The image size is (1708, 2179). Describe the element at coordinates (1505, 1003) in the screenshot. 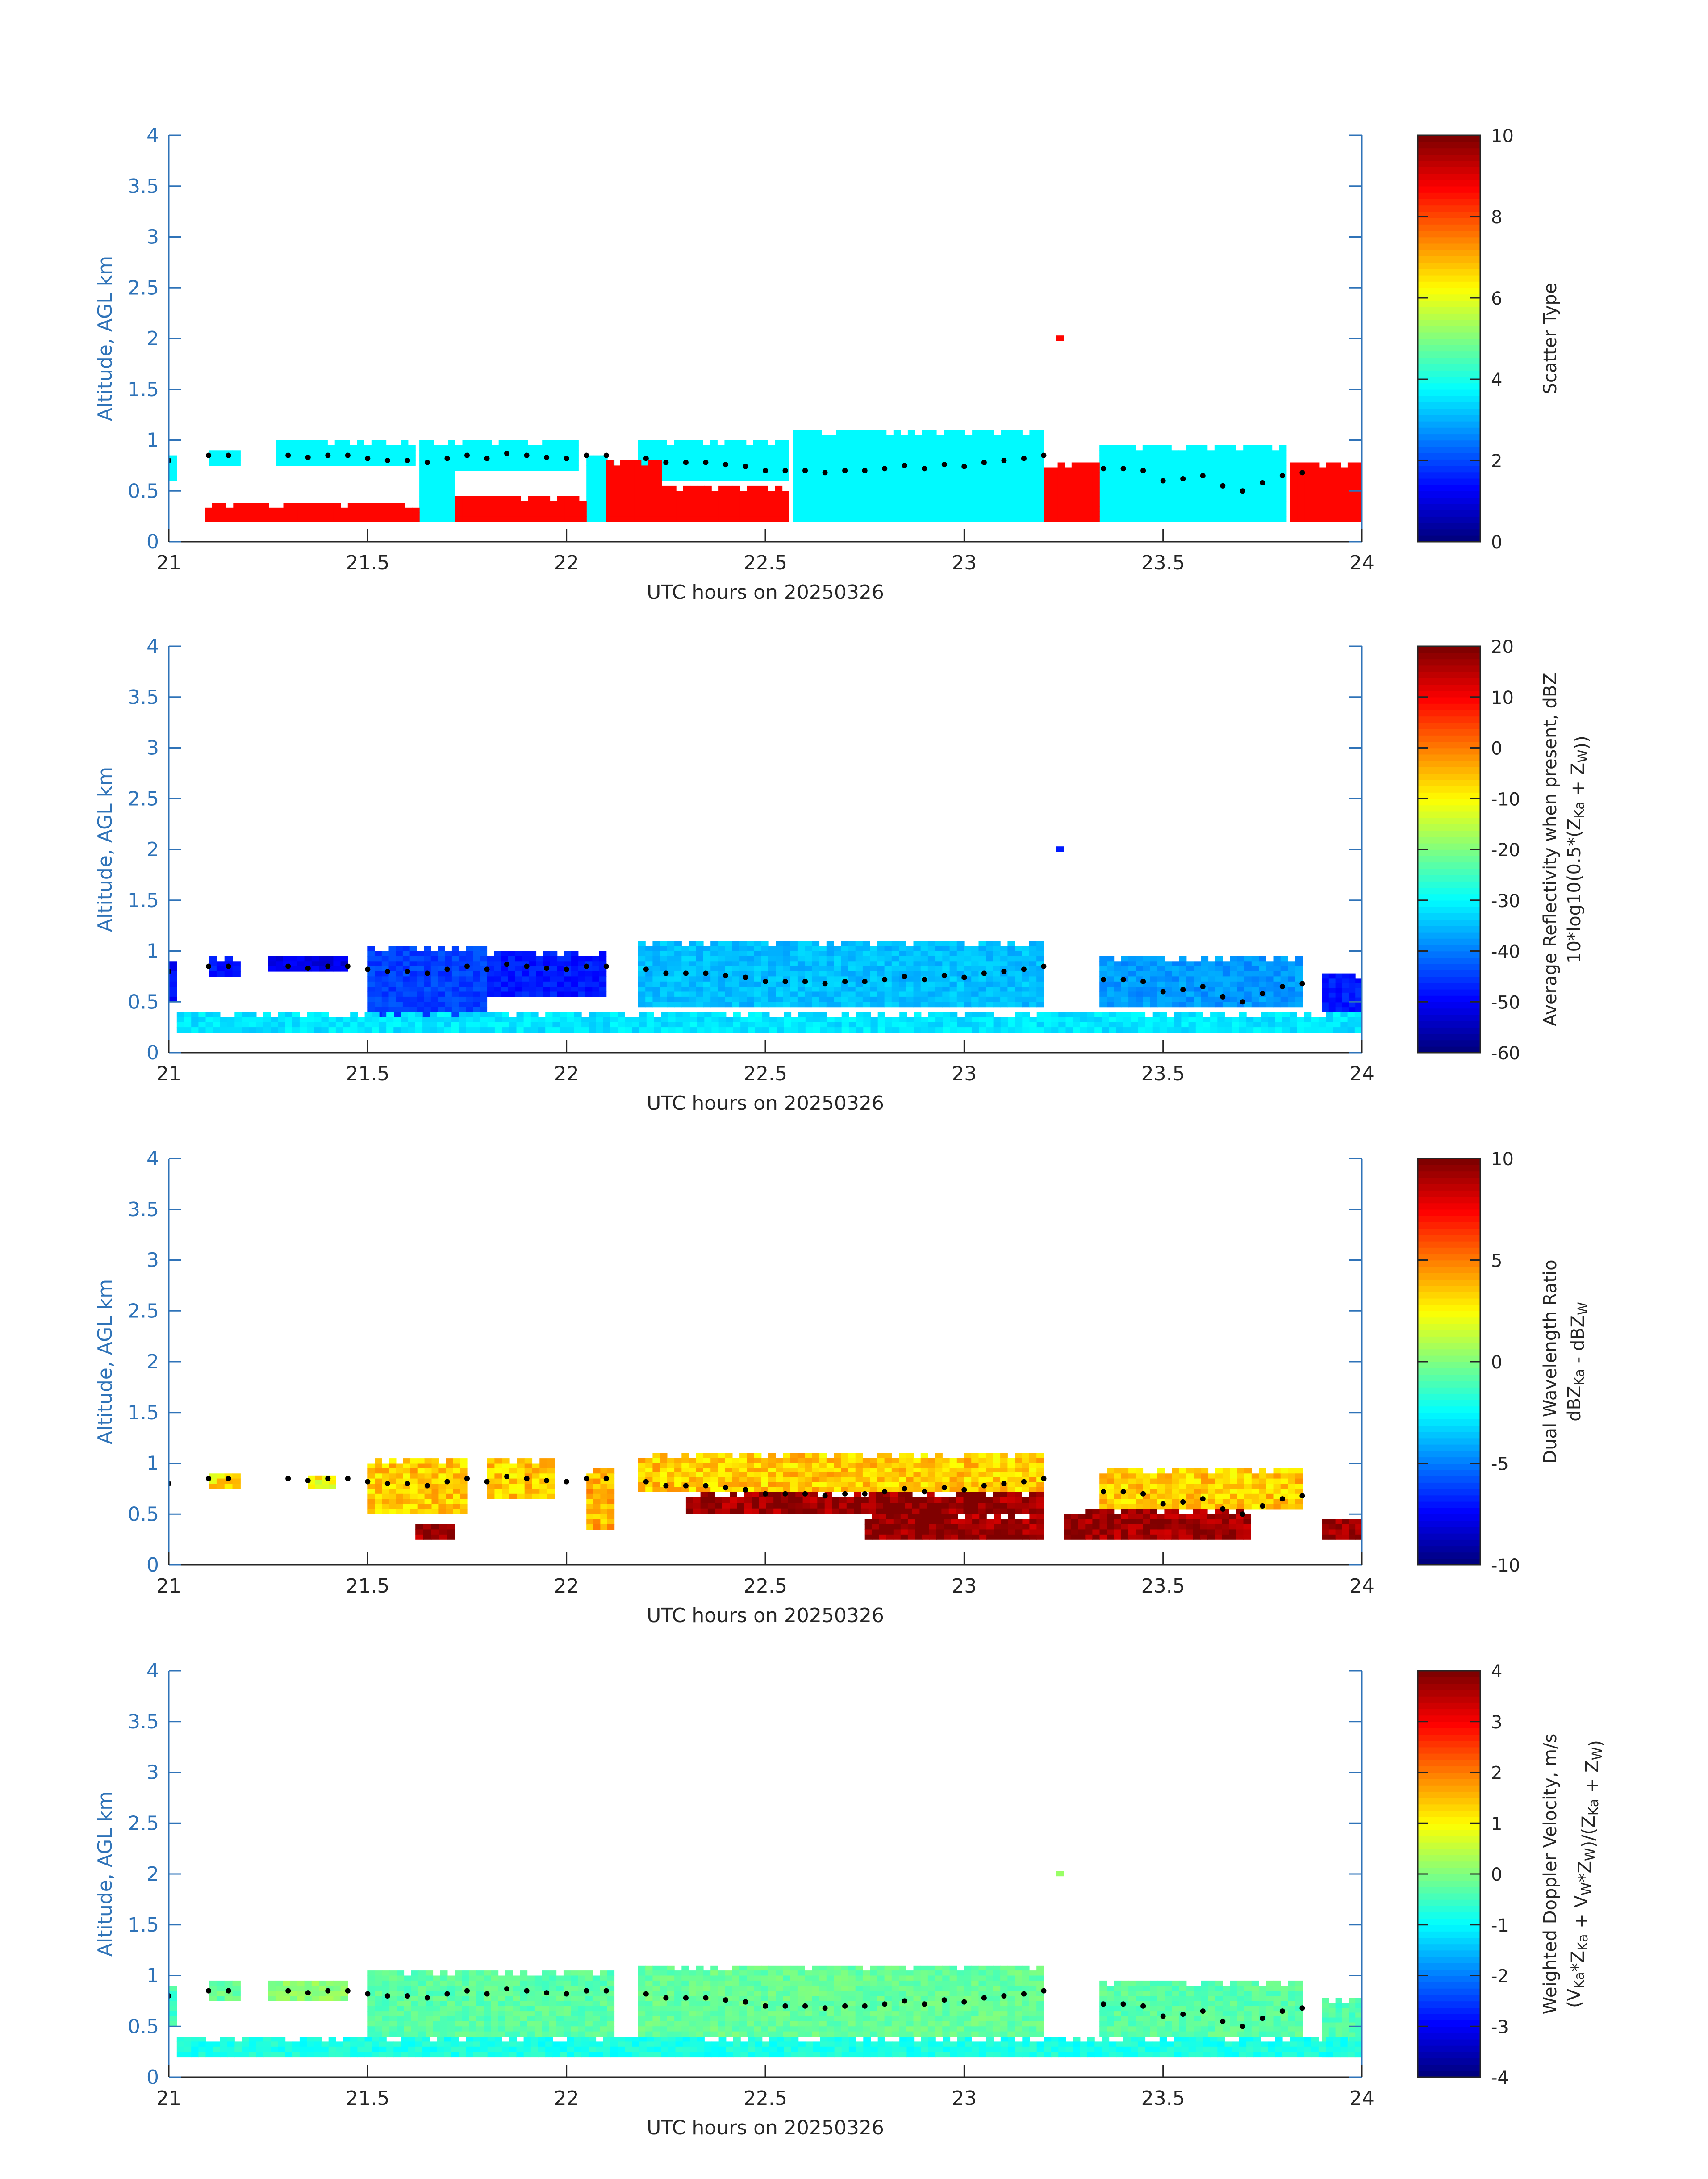

I see `colorbar-tick-label: -50` at that location.